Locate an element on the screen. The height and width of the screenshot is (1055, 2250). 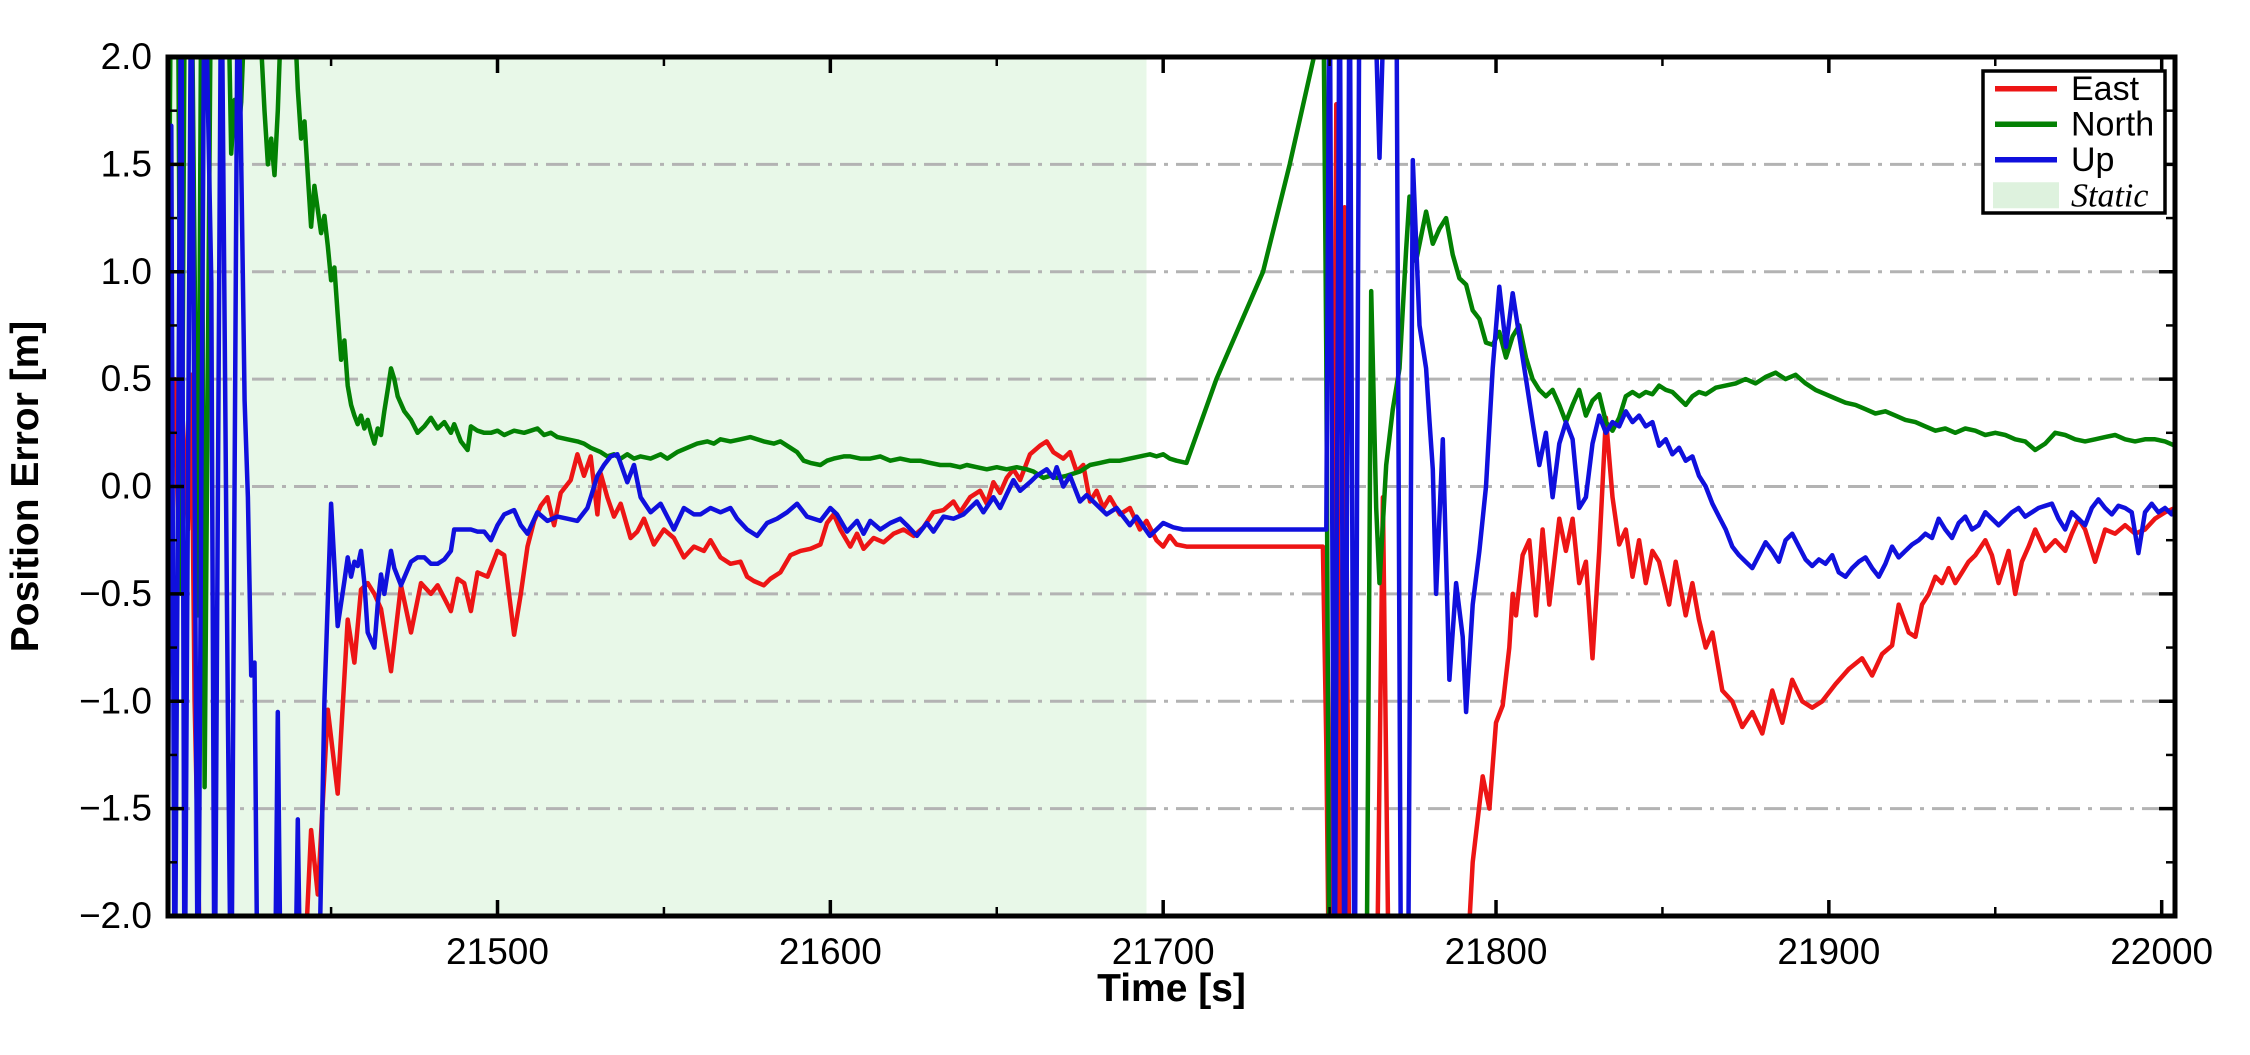
x-tick-label: 21500 is located at coordinates (497, 951).